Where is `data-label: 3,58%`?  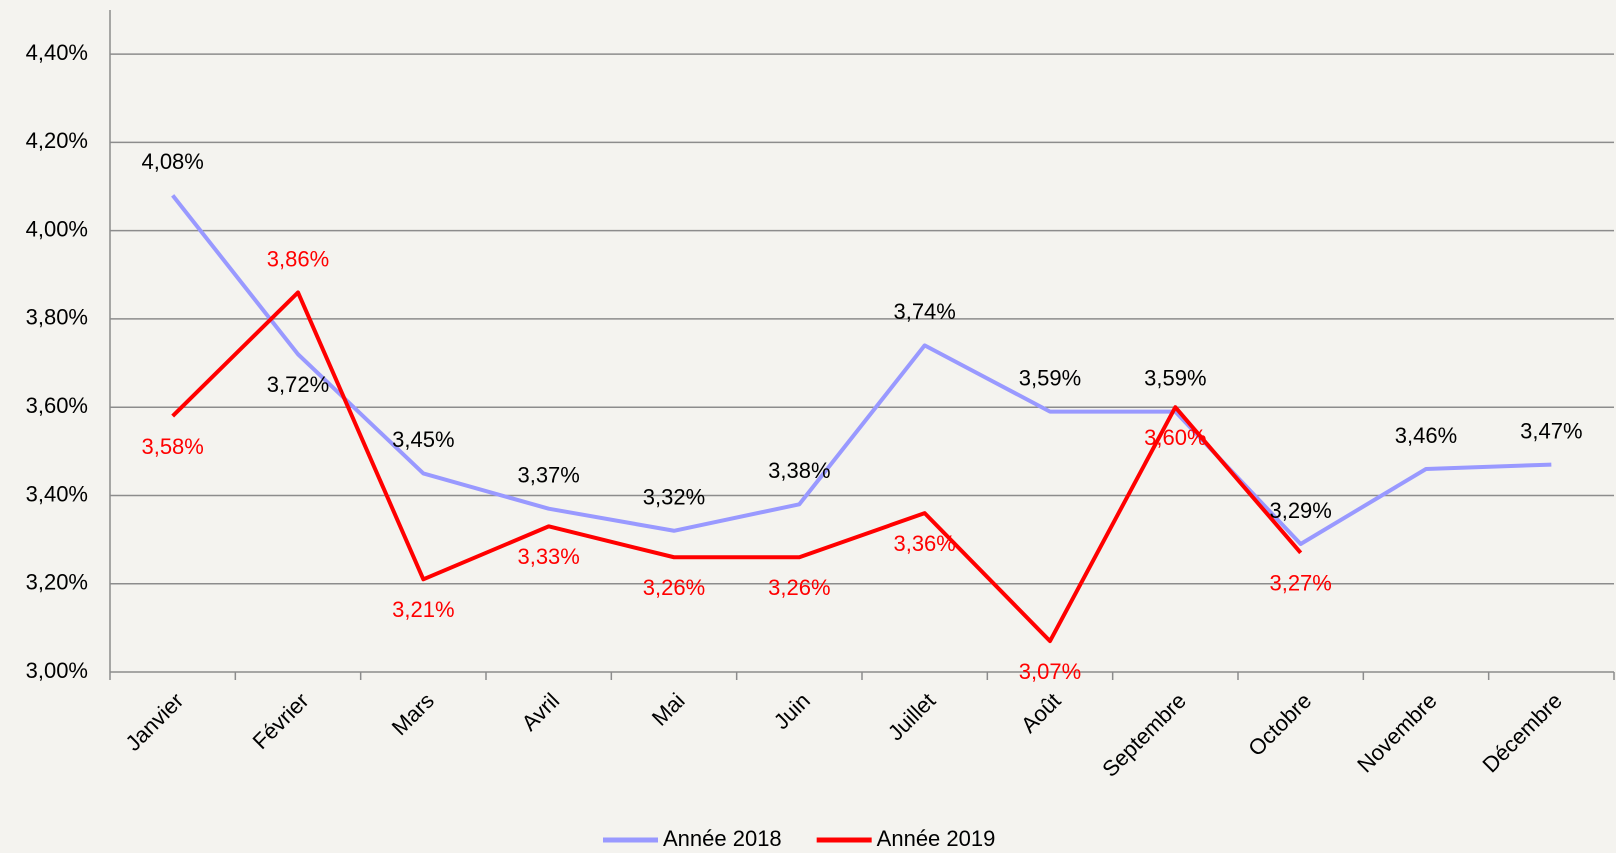 data-label: 3,58% is located at coordinates (172, 446).